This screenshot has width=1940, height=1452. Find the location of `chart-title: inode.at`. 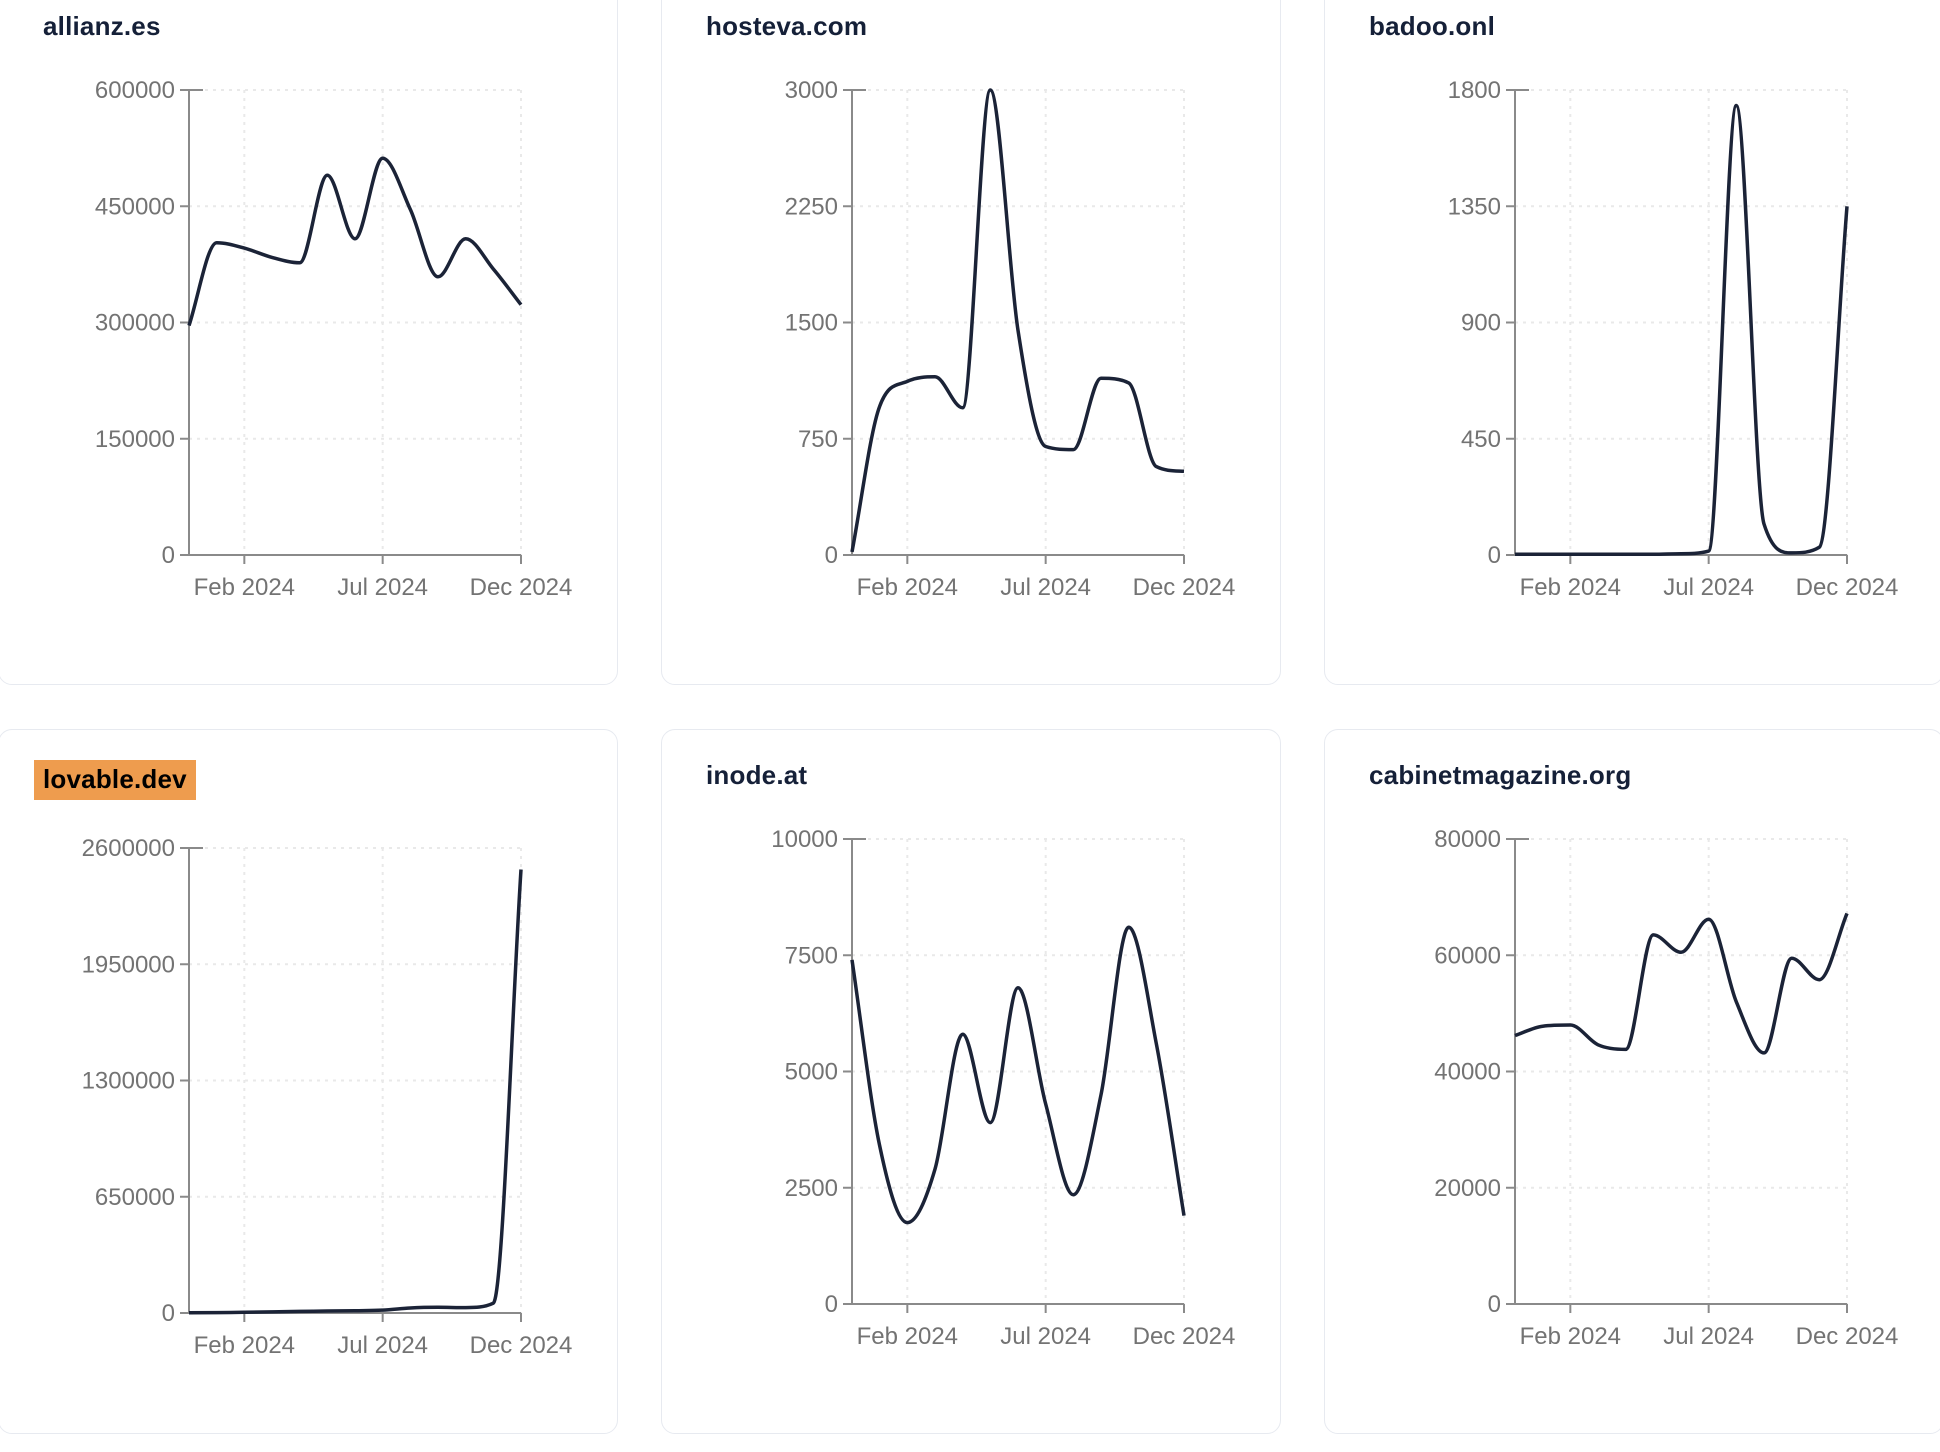

chart-title: inode.at is located at coordinates (757, 775).